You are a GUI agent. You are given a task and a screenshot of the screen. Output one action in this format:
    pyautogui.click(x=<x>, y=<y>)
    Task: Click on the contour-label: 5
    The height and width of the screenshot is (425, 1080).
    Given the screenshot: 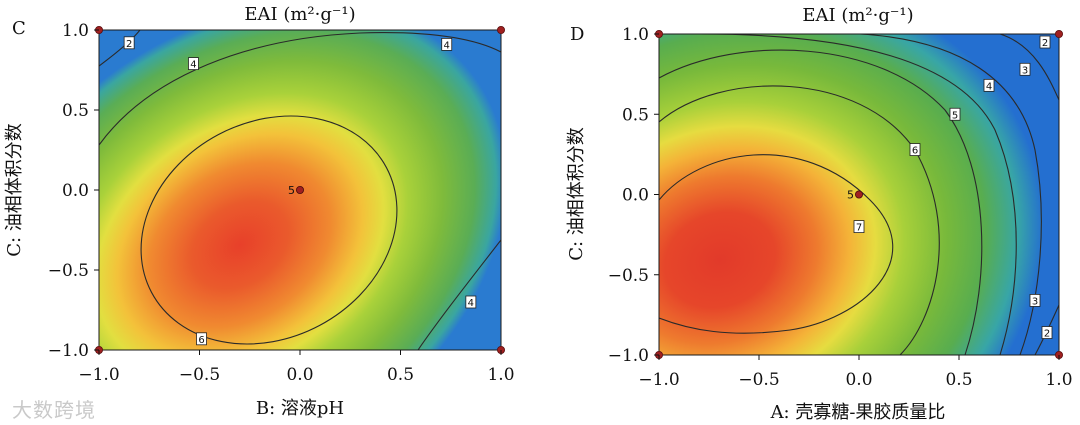 What is the action you would take?
    pyautogui.click(x=955, y=114)
    